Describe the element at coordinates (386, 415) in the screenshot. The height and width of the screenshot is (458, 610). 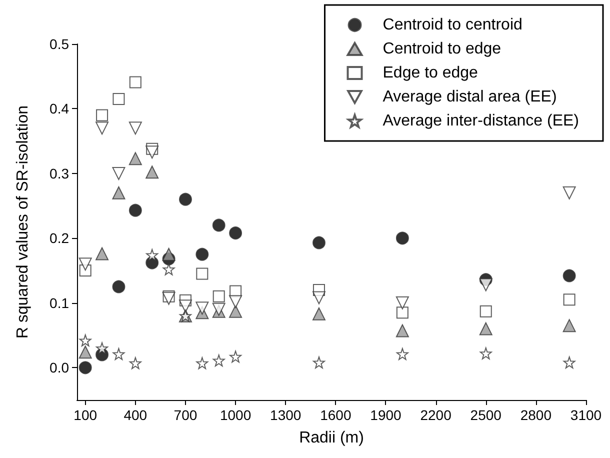
I see `x-tick-label: 1900` at that location.